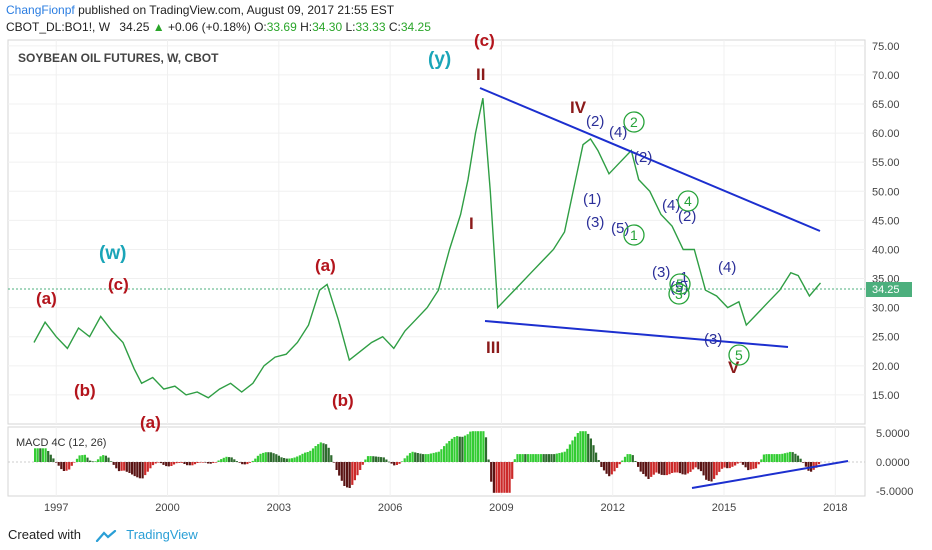  Describe the element at coordinates (484, 40) in the screenshot. I see `wave-label: (c)` at that location.